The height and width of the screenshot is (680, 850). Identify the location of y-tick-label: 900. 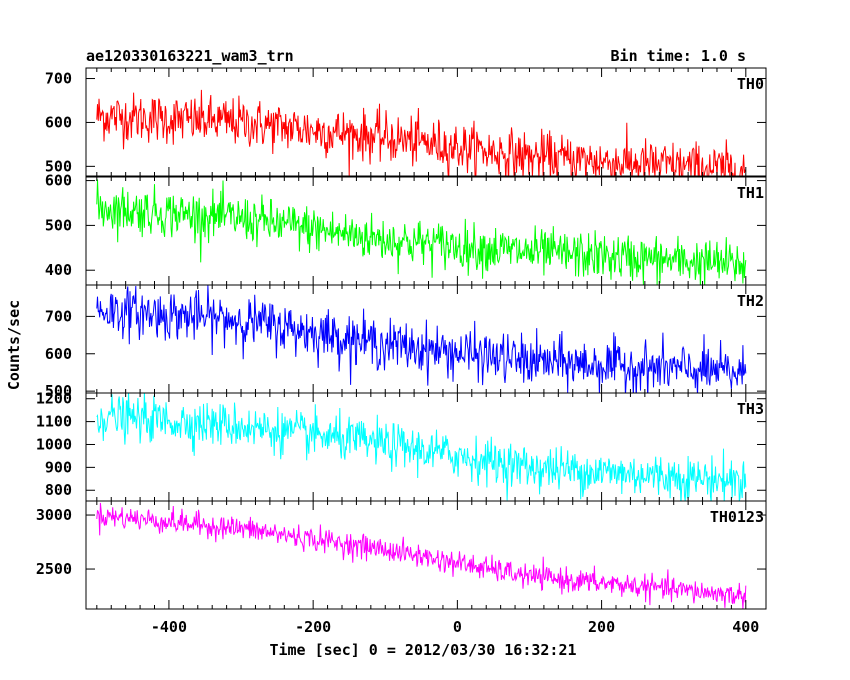
(58, 467).